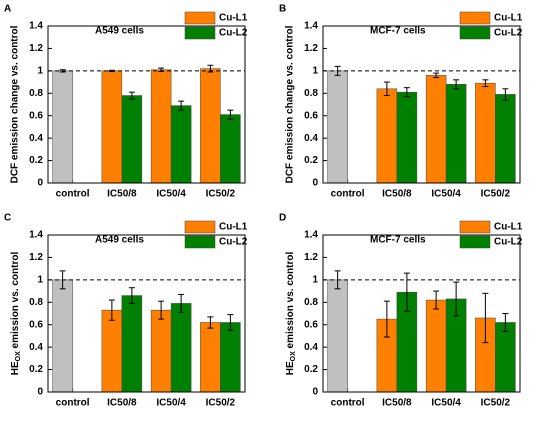 The image size is (550, 423). I want to click on y-axis-label: HEOX emission vs. control, so click(16, 314).